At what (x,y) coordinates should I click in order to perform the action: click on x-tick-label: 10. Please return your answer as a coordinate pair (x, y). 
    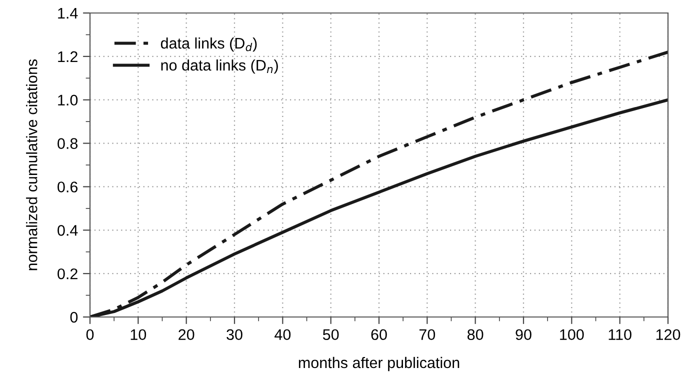
    Looking at the image, I should click on (138, 334).